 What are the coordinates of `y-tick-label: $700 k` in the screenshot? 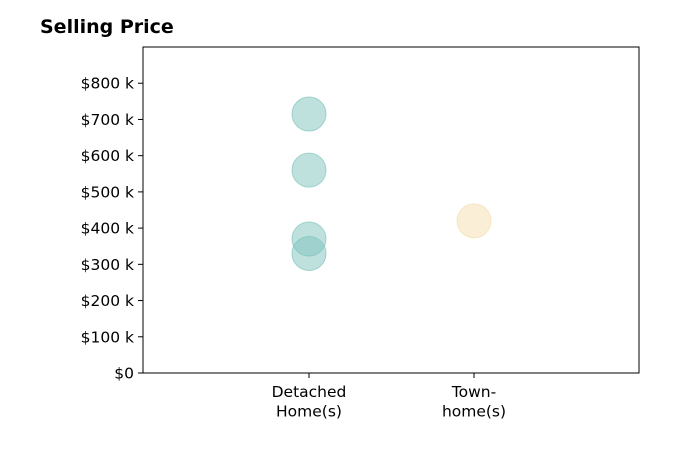 It's located at (107, 120).